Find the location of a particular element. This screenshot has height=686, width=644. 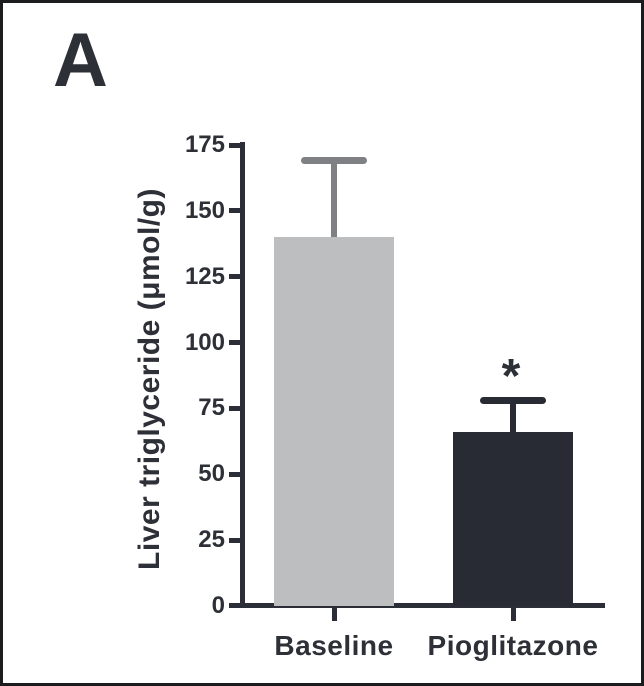

panel-label: A is located at coordinates (80, 60).